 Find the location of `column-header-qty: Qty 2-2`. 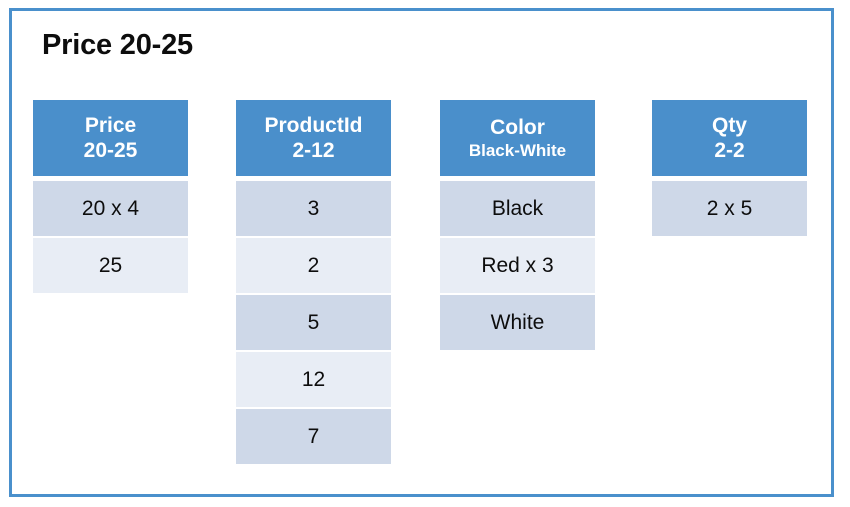

column-header-qty: Qty 2-2 is located at coordinates (729, 138).